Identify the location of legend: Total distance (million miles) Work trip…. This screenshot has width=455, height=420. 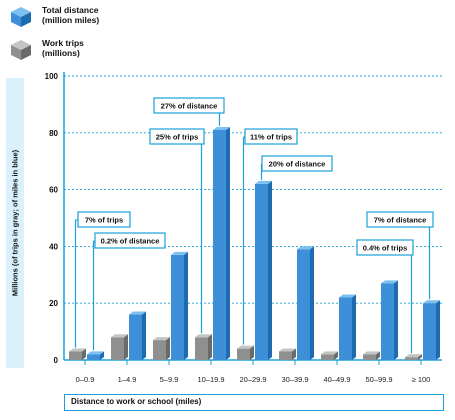
(88, 35).